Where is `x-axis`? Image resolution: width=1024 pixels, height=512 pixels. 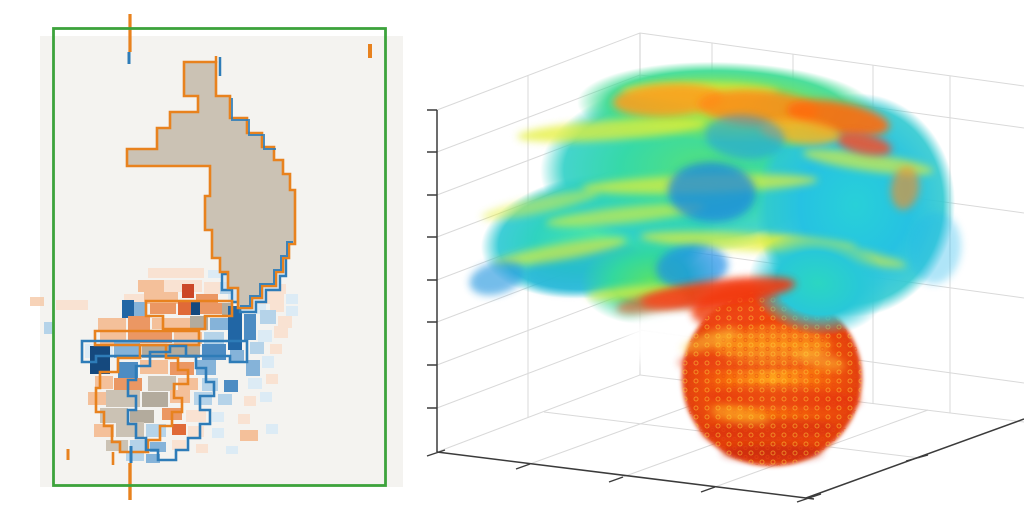 x-axis is located at coordinates (625, 475).